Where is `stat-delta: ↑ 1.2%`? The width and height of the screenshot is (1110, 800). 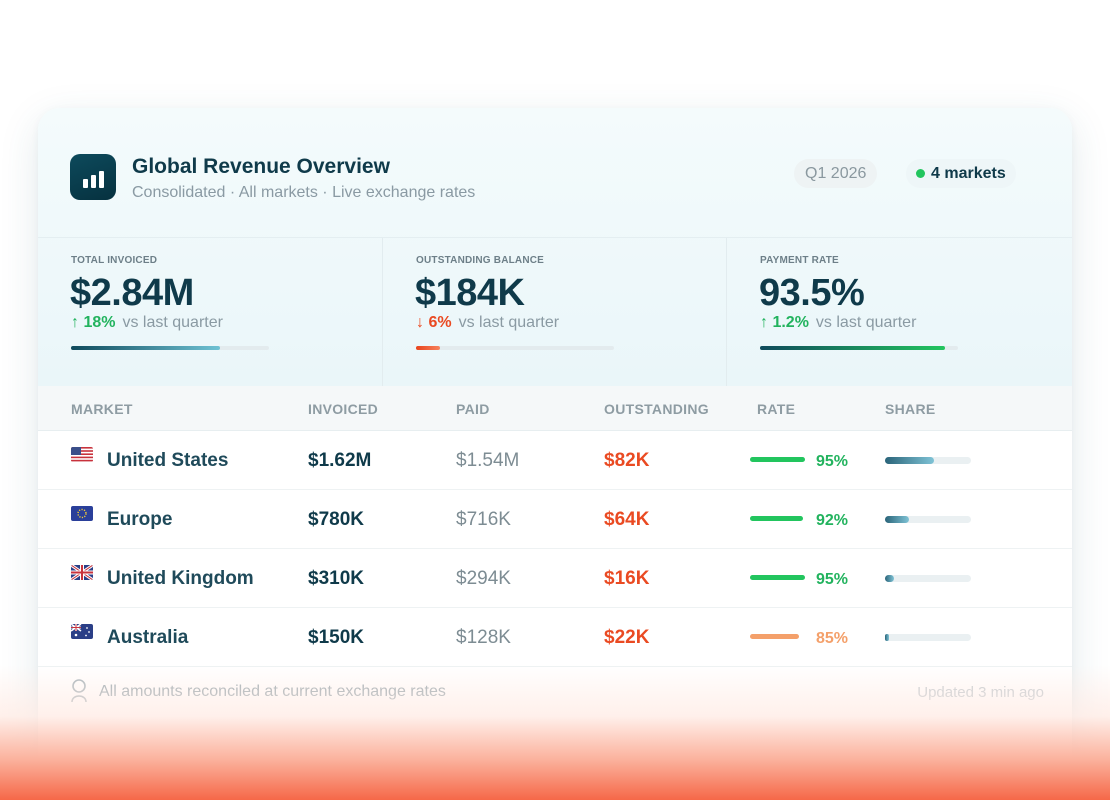
stat-delta: ↑ 1.2% is located at coordinates (784, 322).